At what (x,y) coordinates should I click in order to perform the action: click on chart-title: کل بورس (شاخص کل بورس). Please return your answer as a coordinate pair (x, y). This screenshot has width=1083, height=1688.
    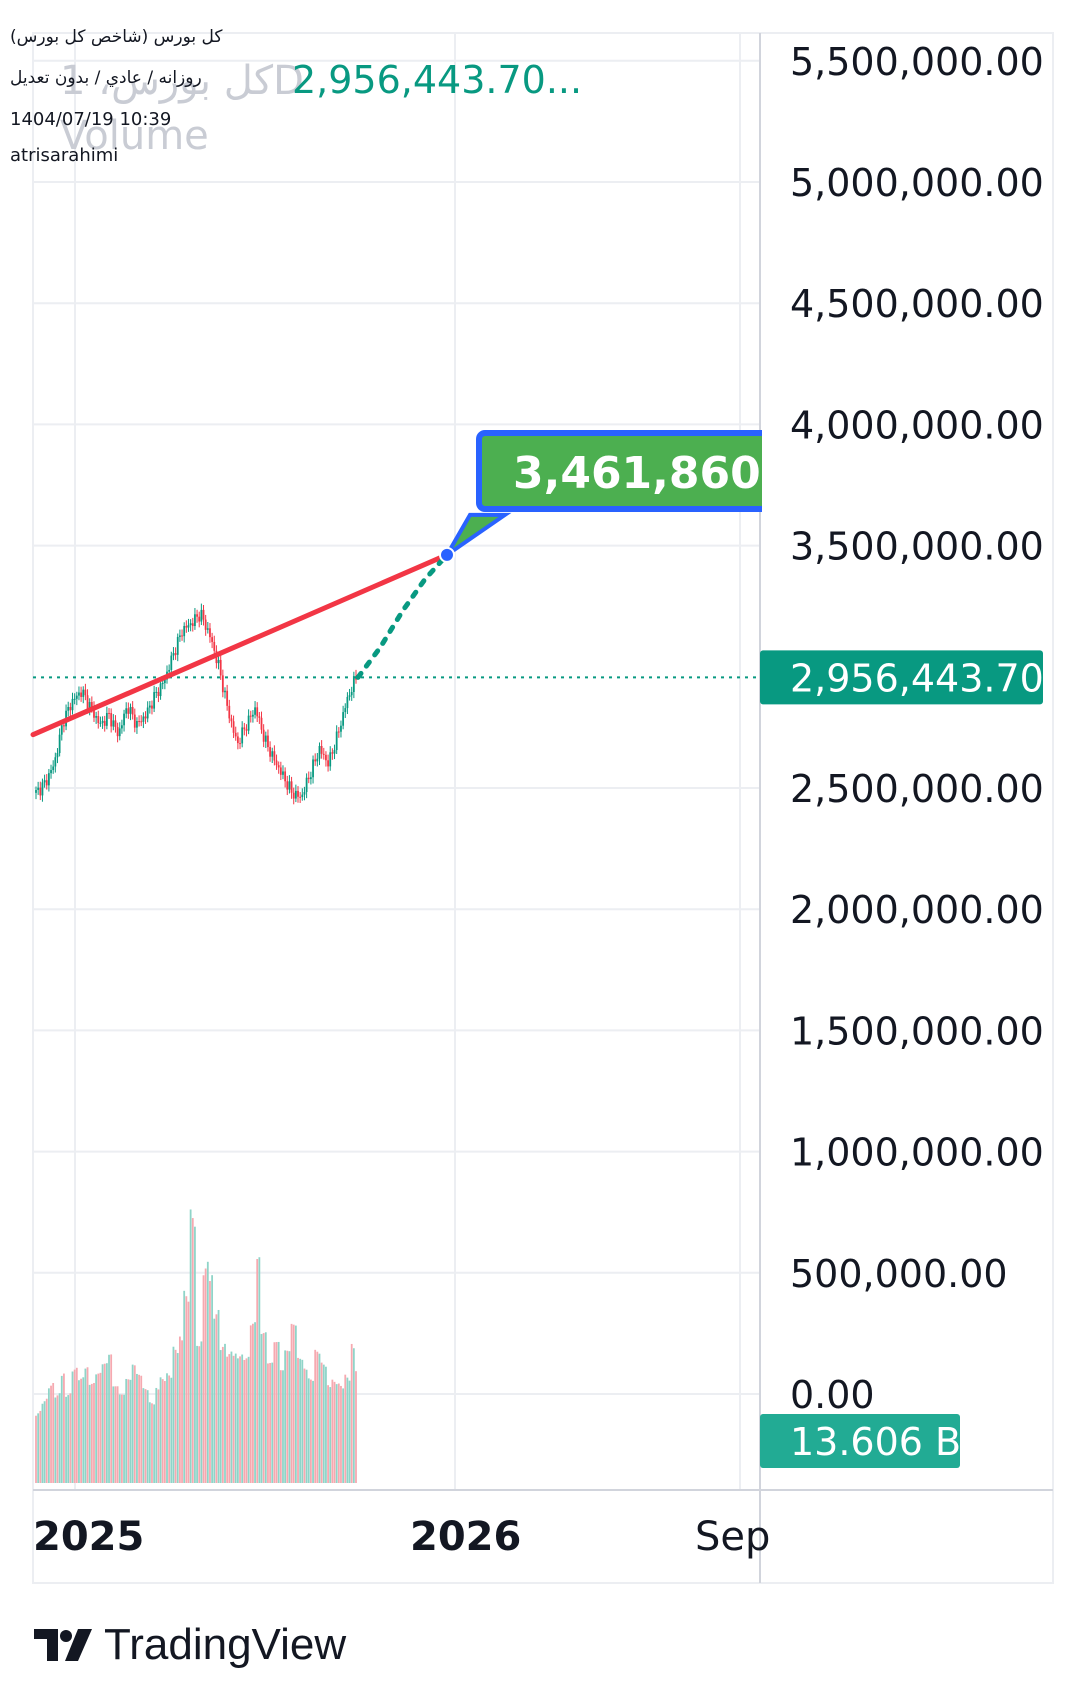
    Looking at the image, I should click on (116, 37).